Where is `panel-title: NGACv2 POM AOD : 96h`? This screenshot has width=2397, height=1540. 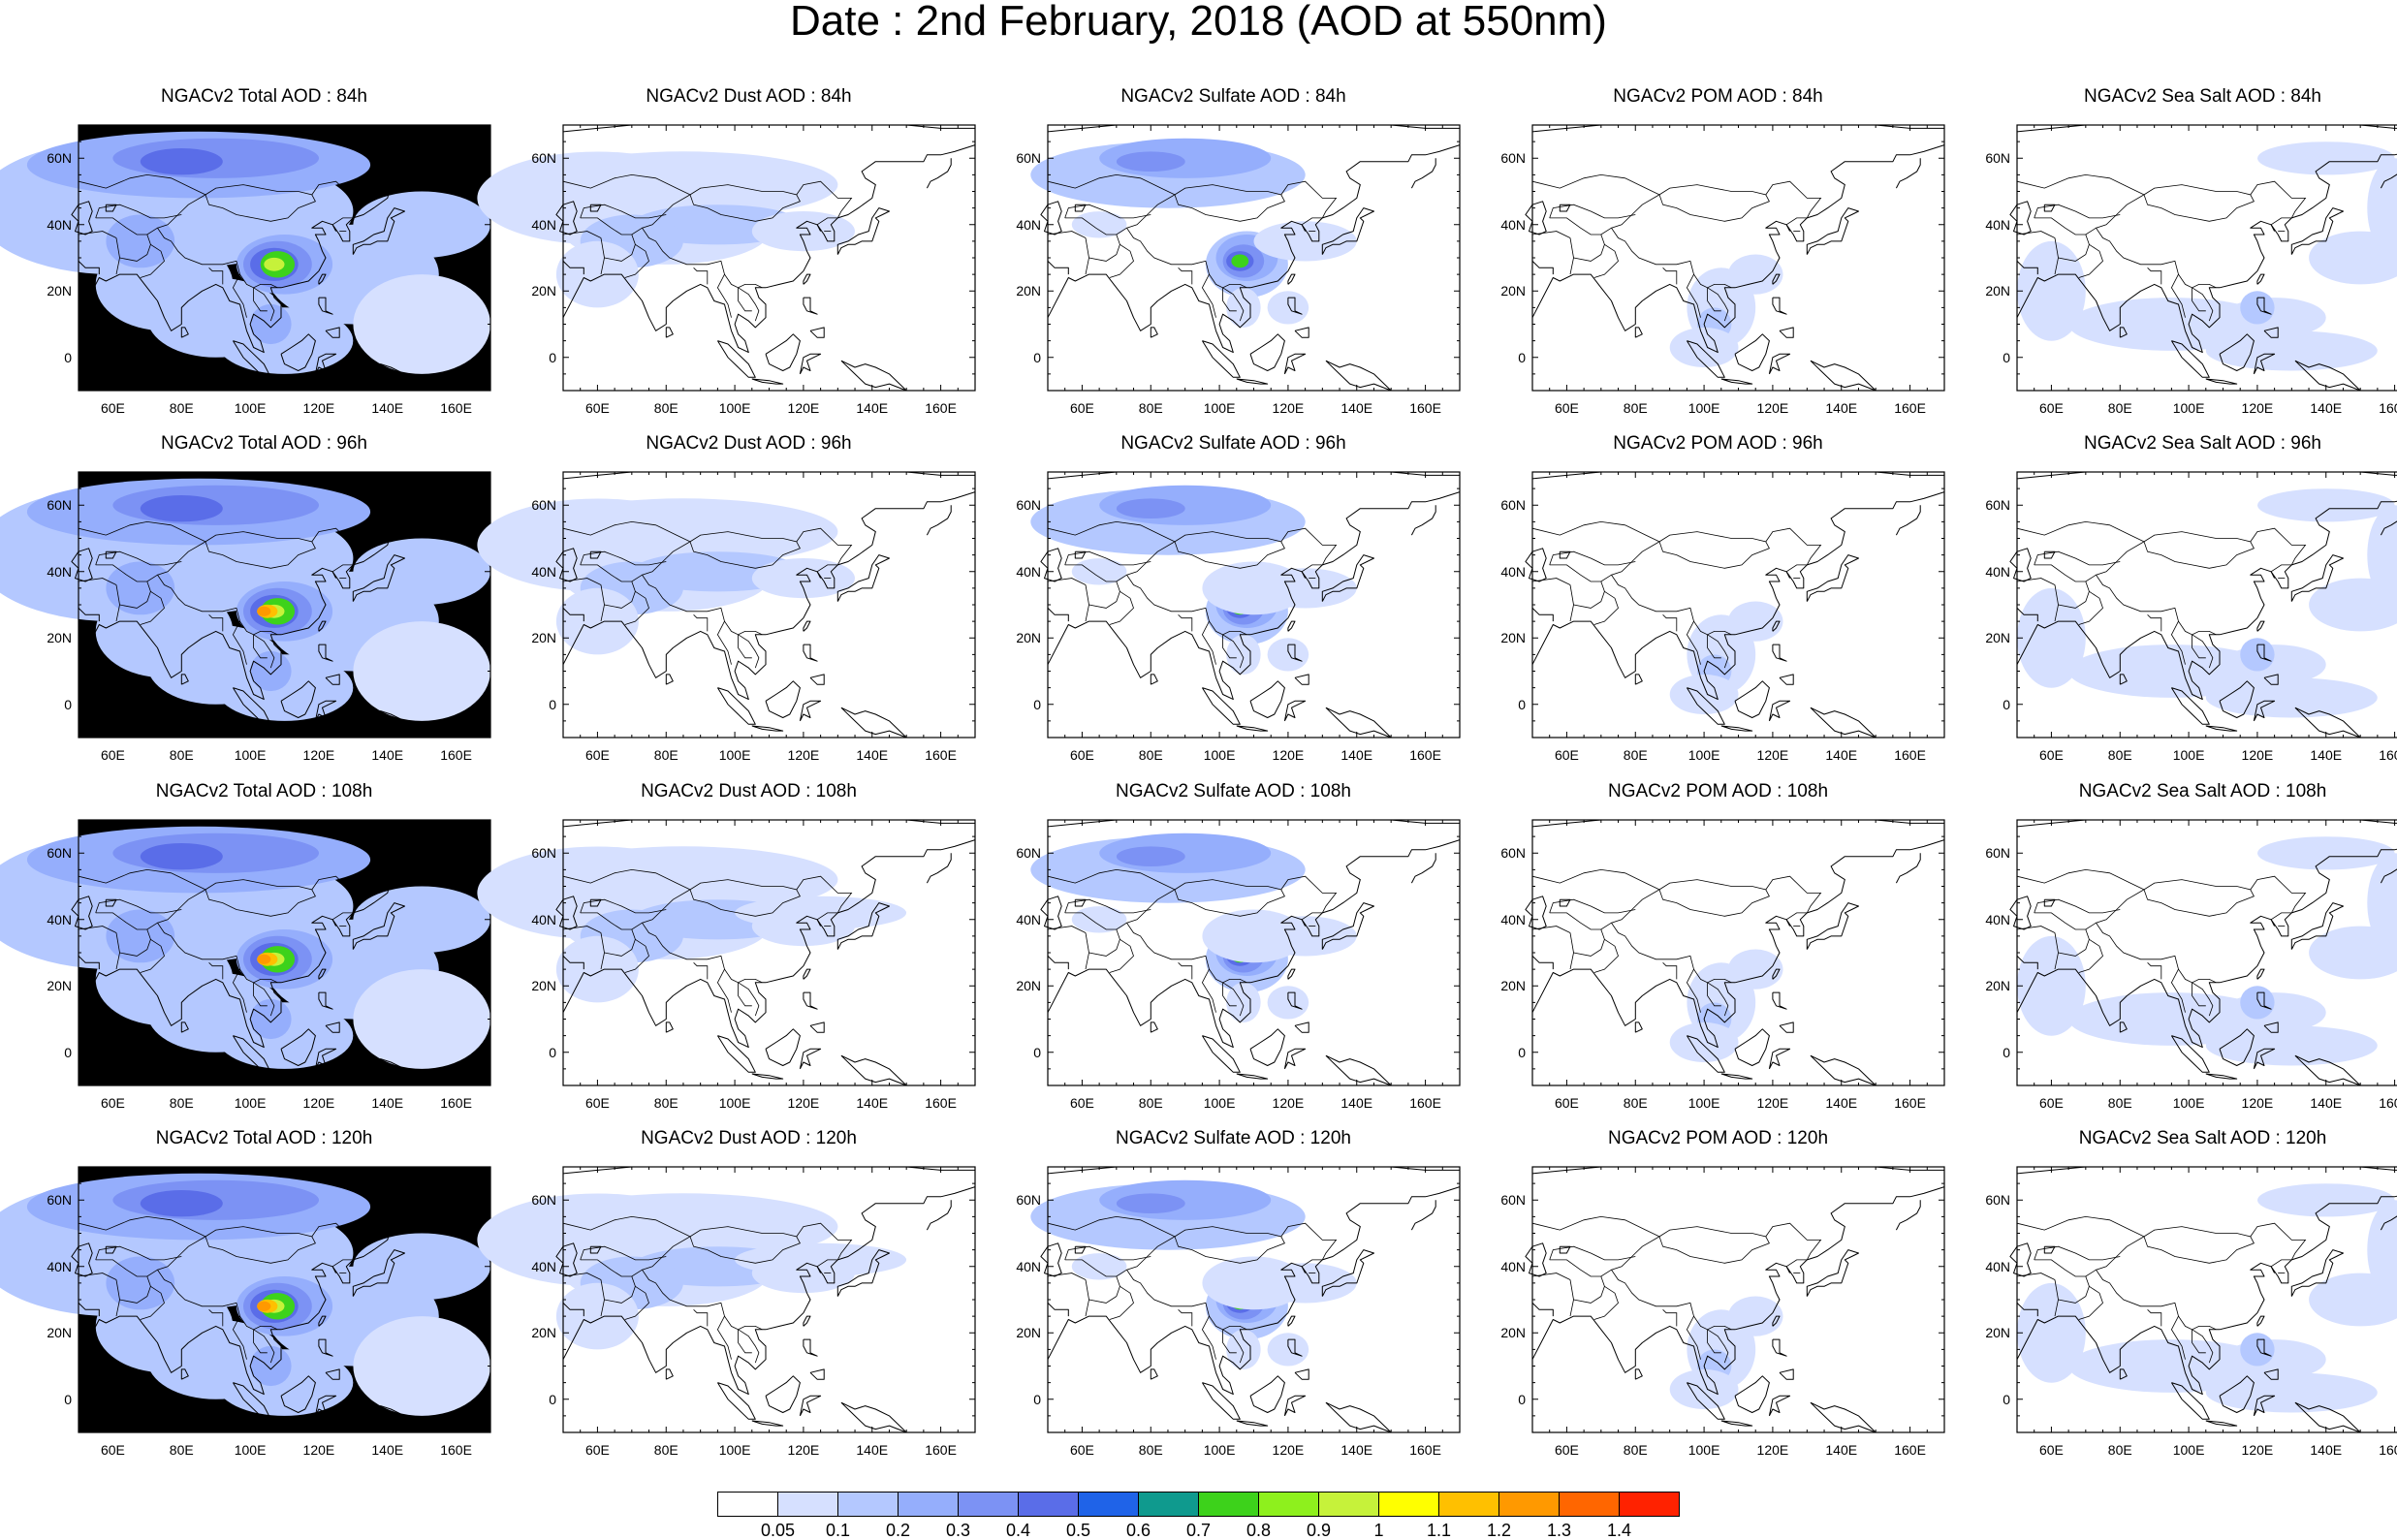 panel-title: NGACv2 POM AOD : 96h is located at coordinates (1718, 443).